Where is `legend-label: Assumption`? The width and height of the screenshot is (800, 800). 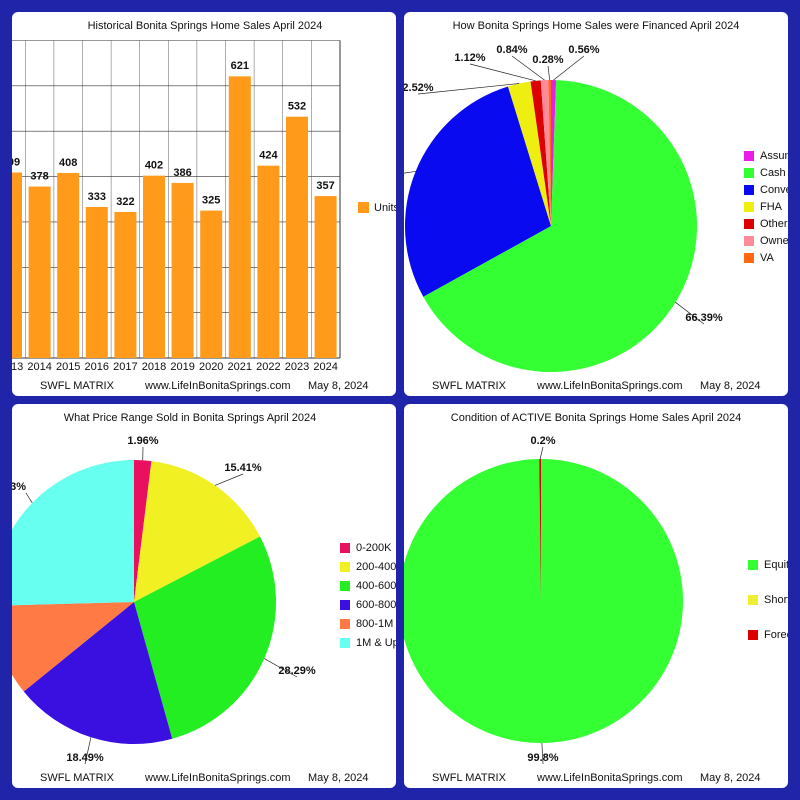 legend-label: Assumption is located at coordinates (780, 156).